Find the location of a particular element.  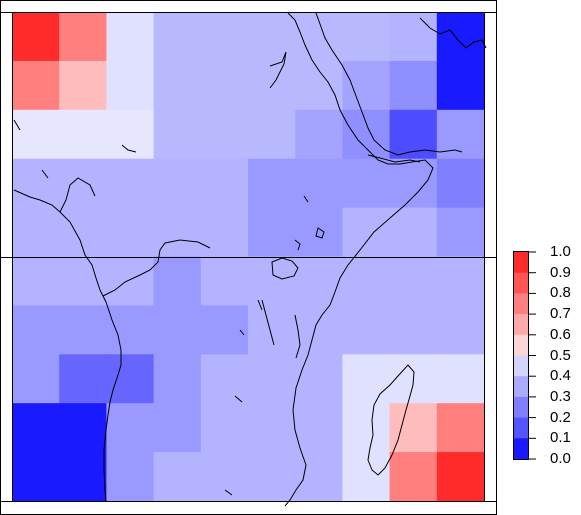

legend-tick-label: 0.8 is located at coordinates (560, 293).